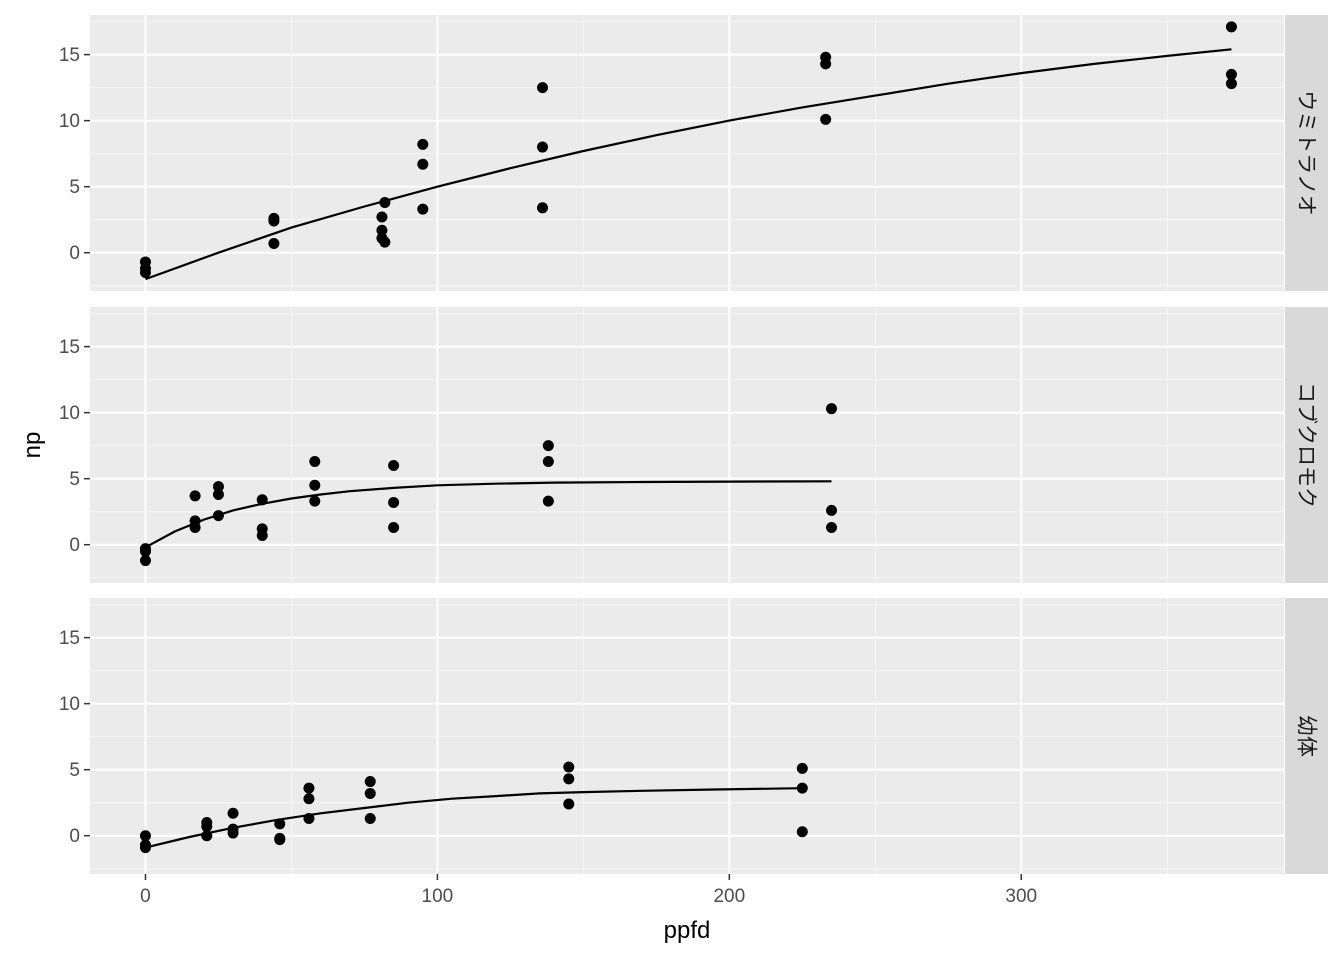 The width and height of the screenshot is (1344, 960). What do you see at coordinates (588, 890) in the screenshot?
I see `x-axis: 0 100 200 300` at bounding box center [588, 890].